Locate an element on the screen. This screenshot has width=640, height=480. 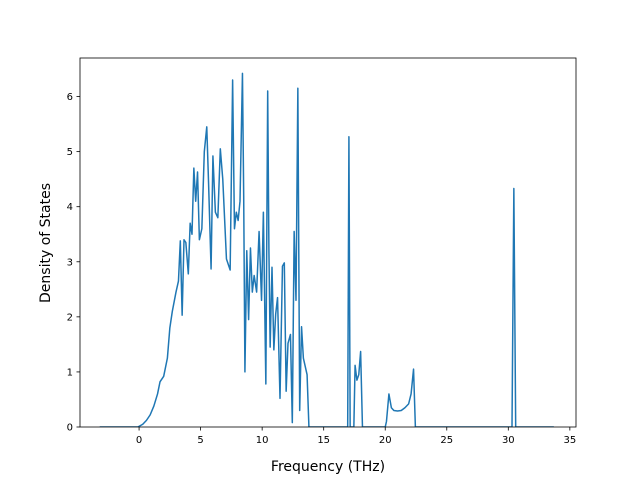
x-axis-title: Frequency (THz) is located at coordinates (328, 467).